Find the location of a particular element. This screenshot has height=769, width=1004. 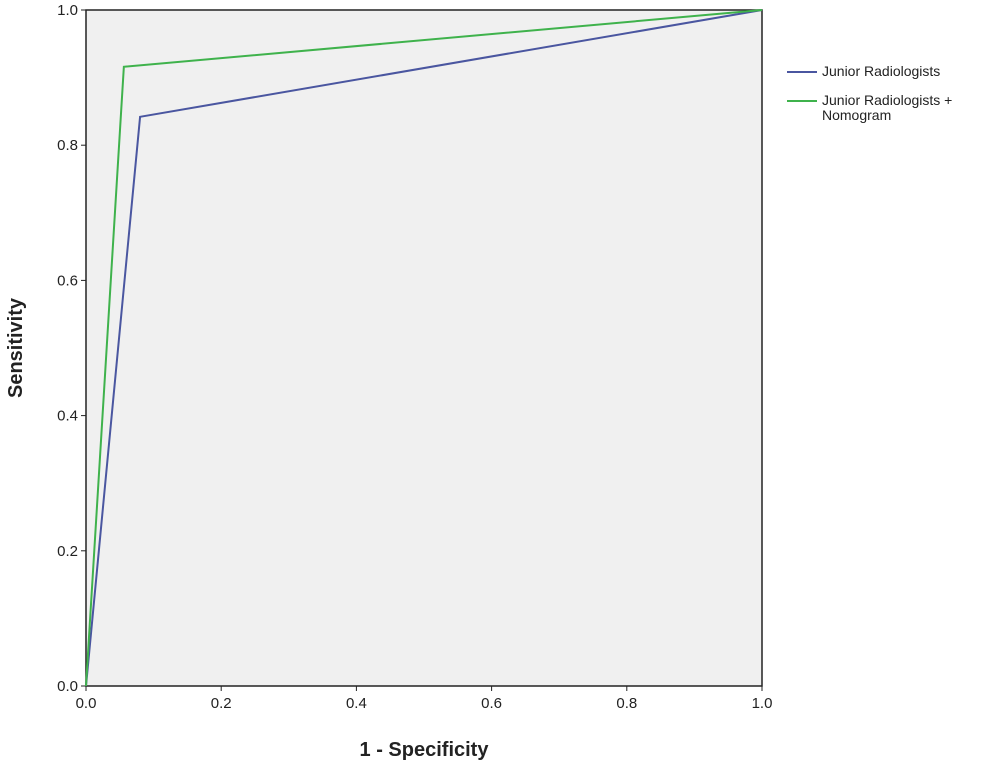

legend-label: Junior Radiologists + Nomogram is located at coordinates (887, 107).